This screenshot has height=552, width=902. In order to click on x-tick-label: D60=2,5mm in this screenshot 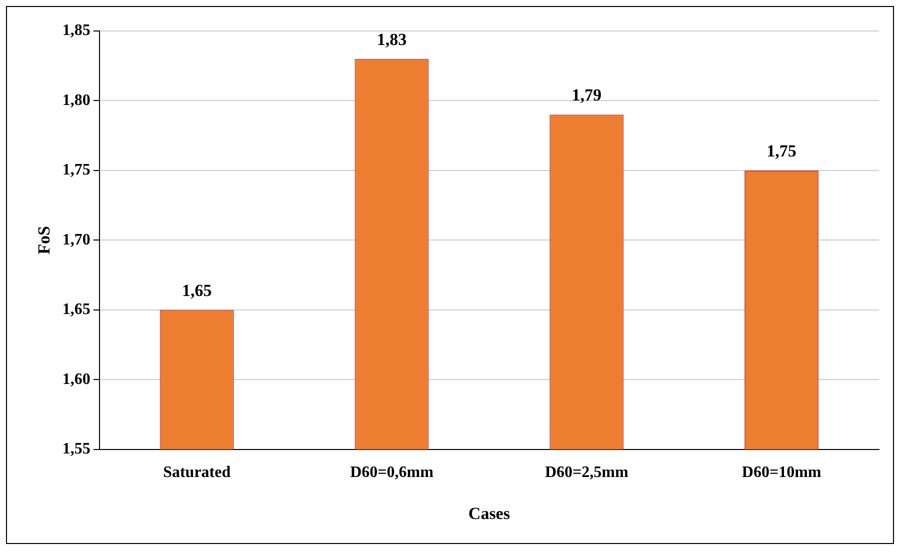, I will do `click(586, 473)`.